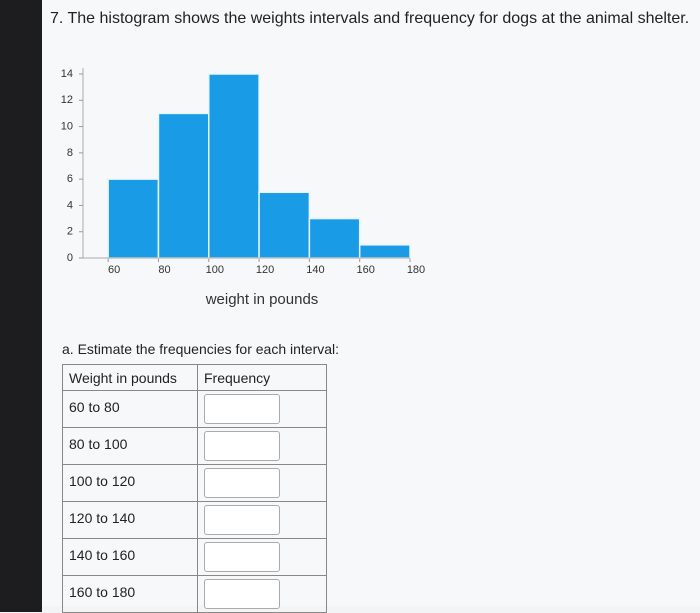  I want to click on interval-cell: 100 to 120, so click(130, 483).